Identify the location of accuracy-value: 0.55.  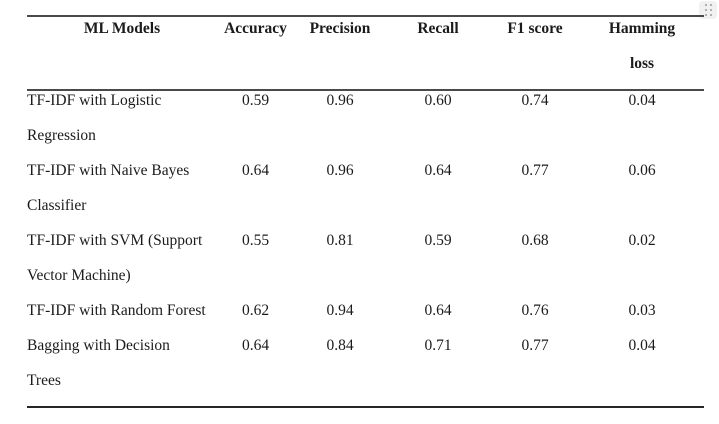
(255, 240).